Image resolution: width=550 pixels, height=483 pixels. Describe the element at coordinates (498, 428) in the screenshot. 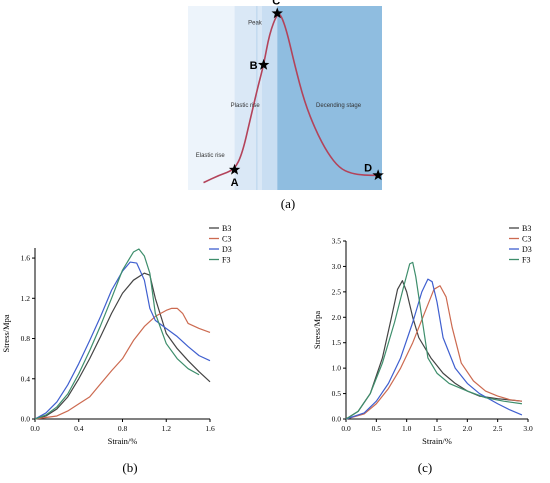

I see `panel-c-x-tick-label: 2.5` at that location.